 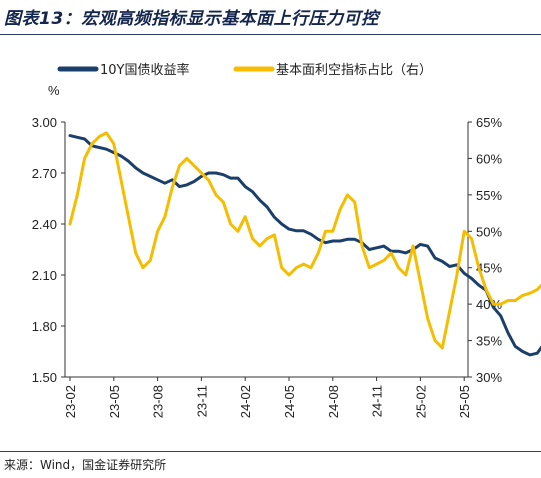 I want to click on left-tick-label: 2.70, so click(x=44, y=173).